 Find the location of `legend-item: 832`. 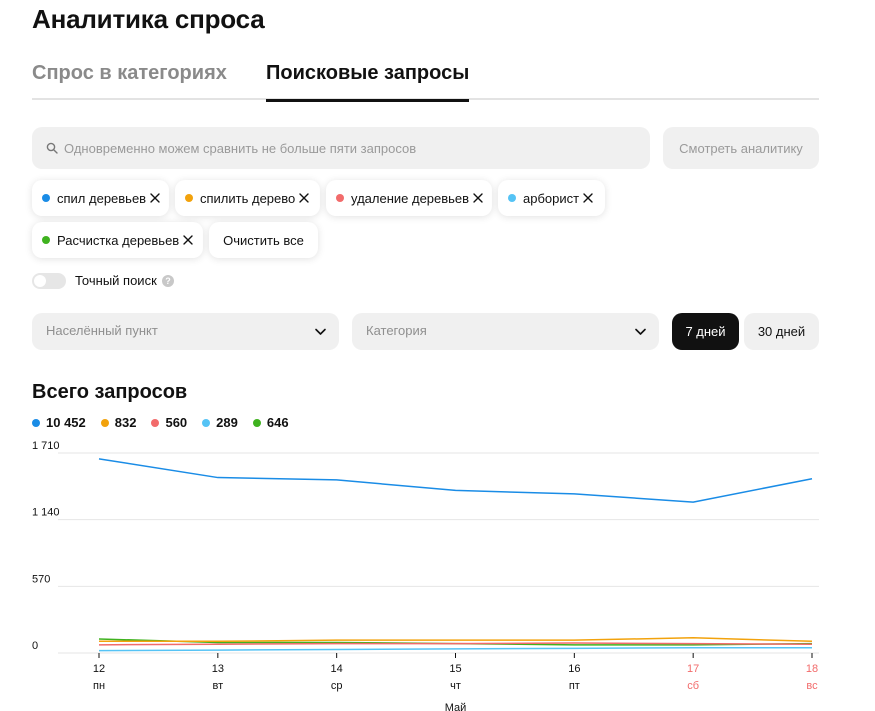

legend-item: 832 is located at coordinates (118, 422).